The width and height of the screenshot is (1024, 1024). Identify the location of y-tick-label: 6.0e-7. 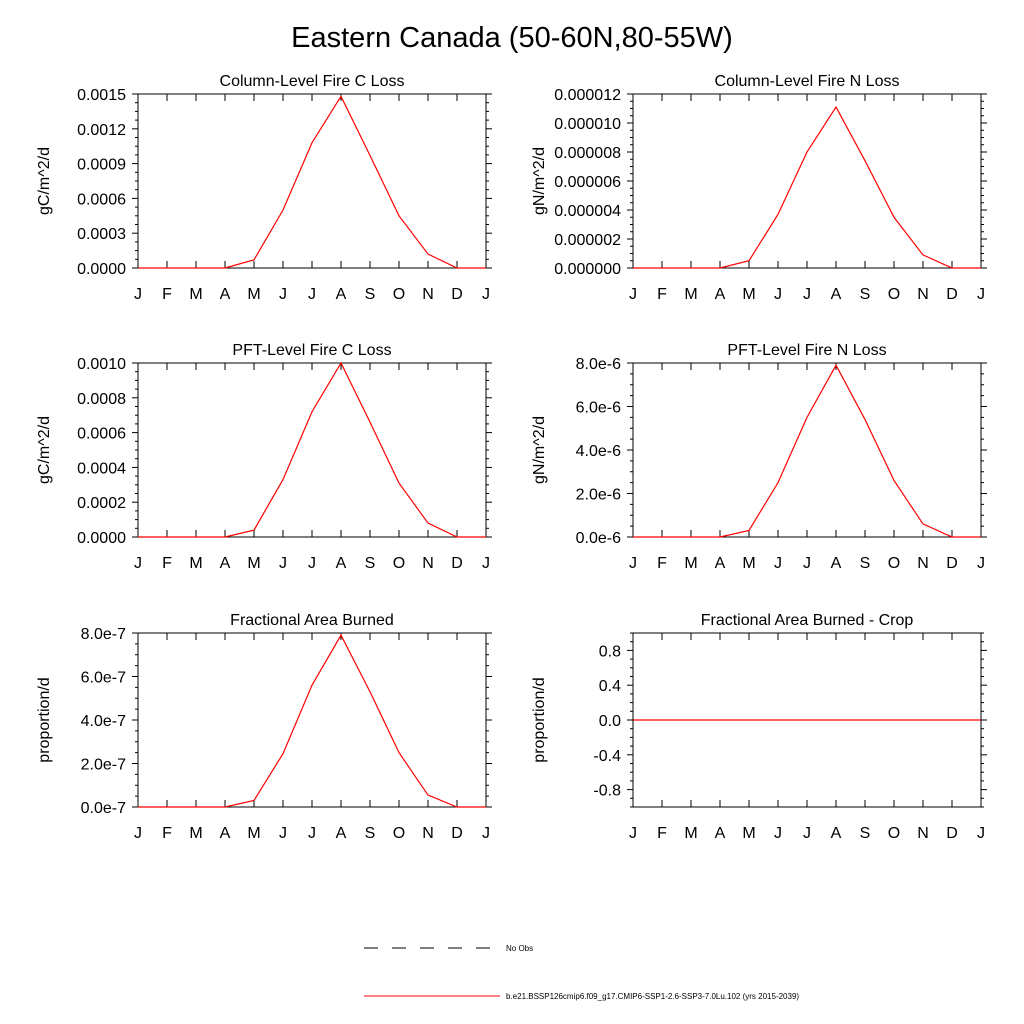
(103, 678).